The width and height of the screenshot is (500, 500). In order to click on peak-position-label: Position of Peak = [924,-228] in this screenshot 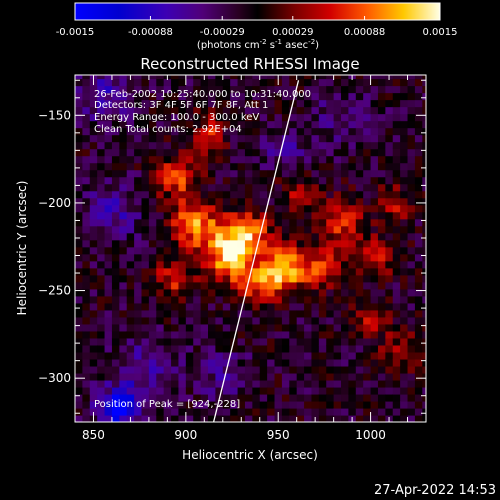, I will do `click(167, 404)`.